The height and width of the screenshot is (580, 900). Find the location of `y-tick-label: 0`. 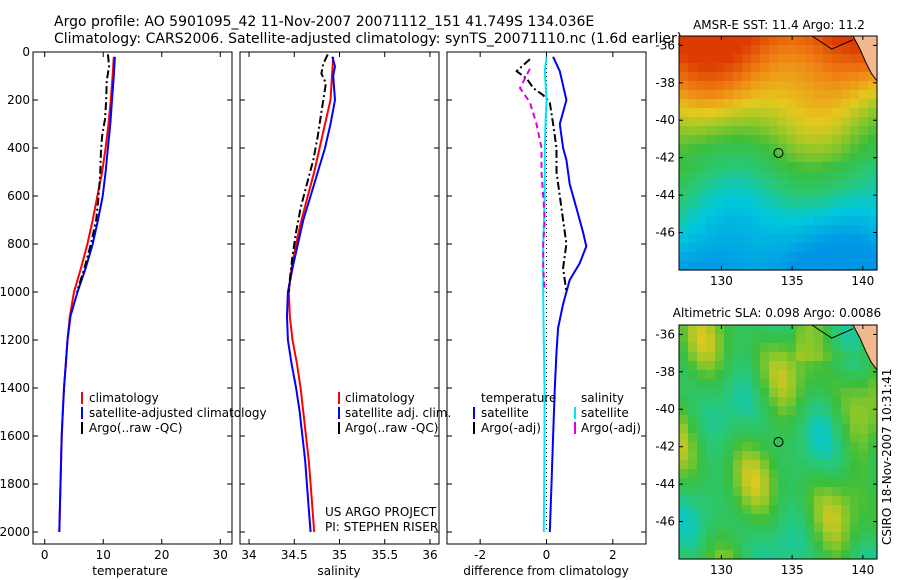

y-tick-label: 0 is located at coordinates (26, 52).